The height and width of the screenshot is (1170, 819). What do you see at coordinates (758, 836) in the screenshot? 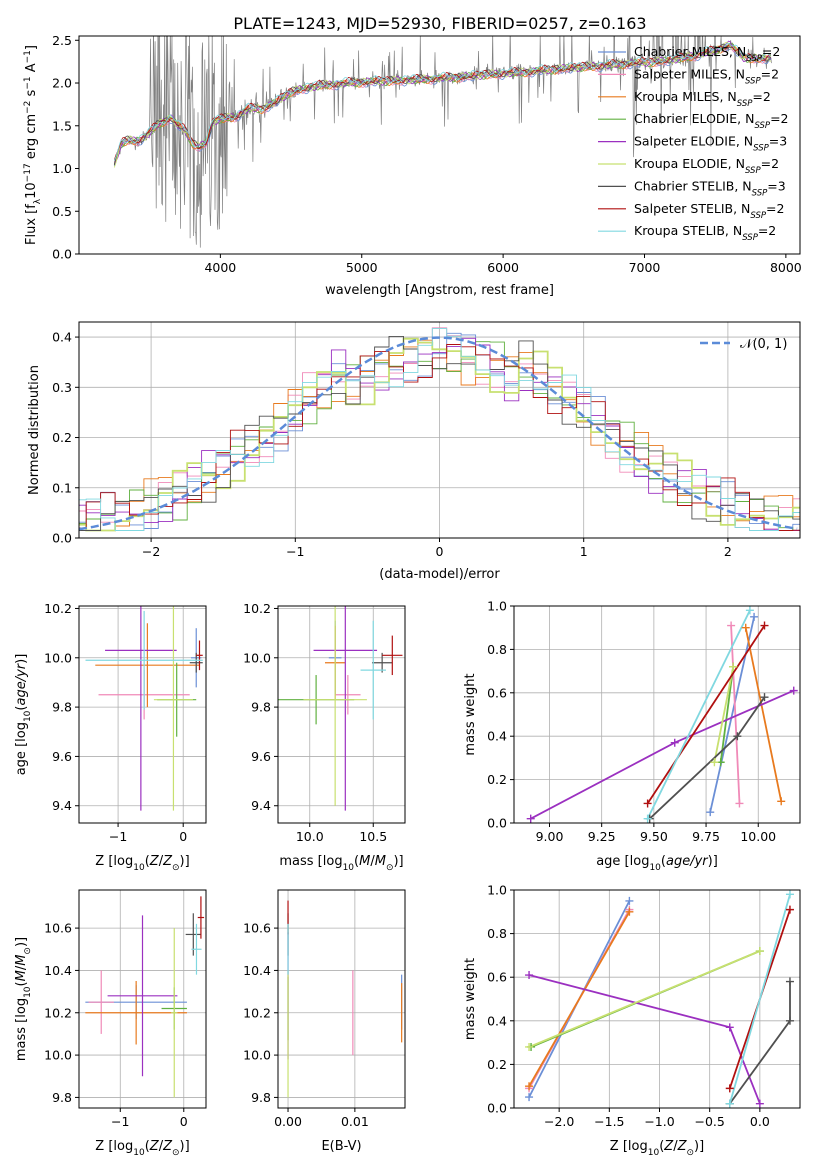
I see `x-tick-label: 10.00` at bounding box center [758, 836].